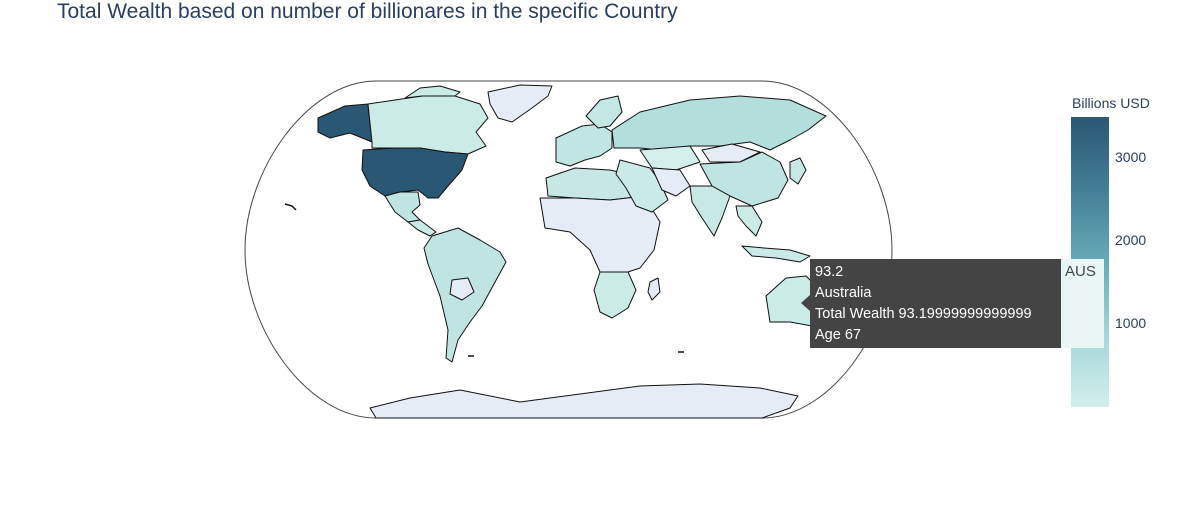  Describe the element at coordinates (402, 207) in the screenshot. I see `region-mexico` at that location.